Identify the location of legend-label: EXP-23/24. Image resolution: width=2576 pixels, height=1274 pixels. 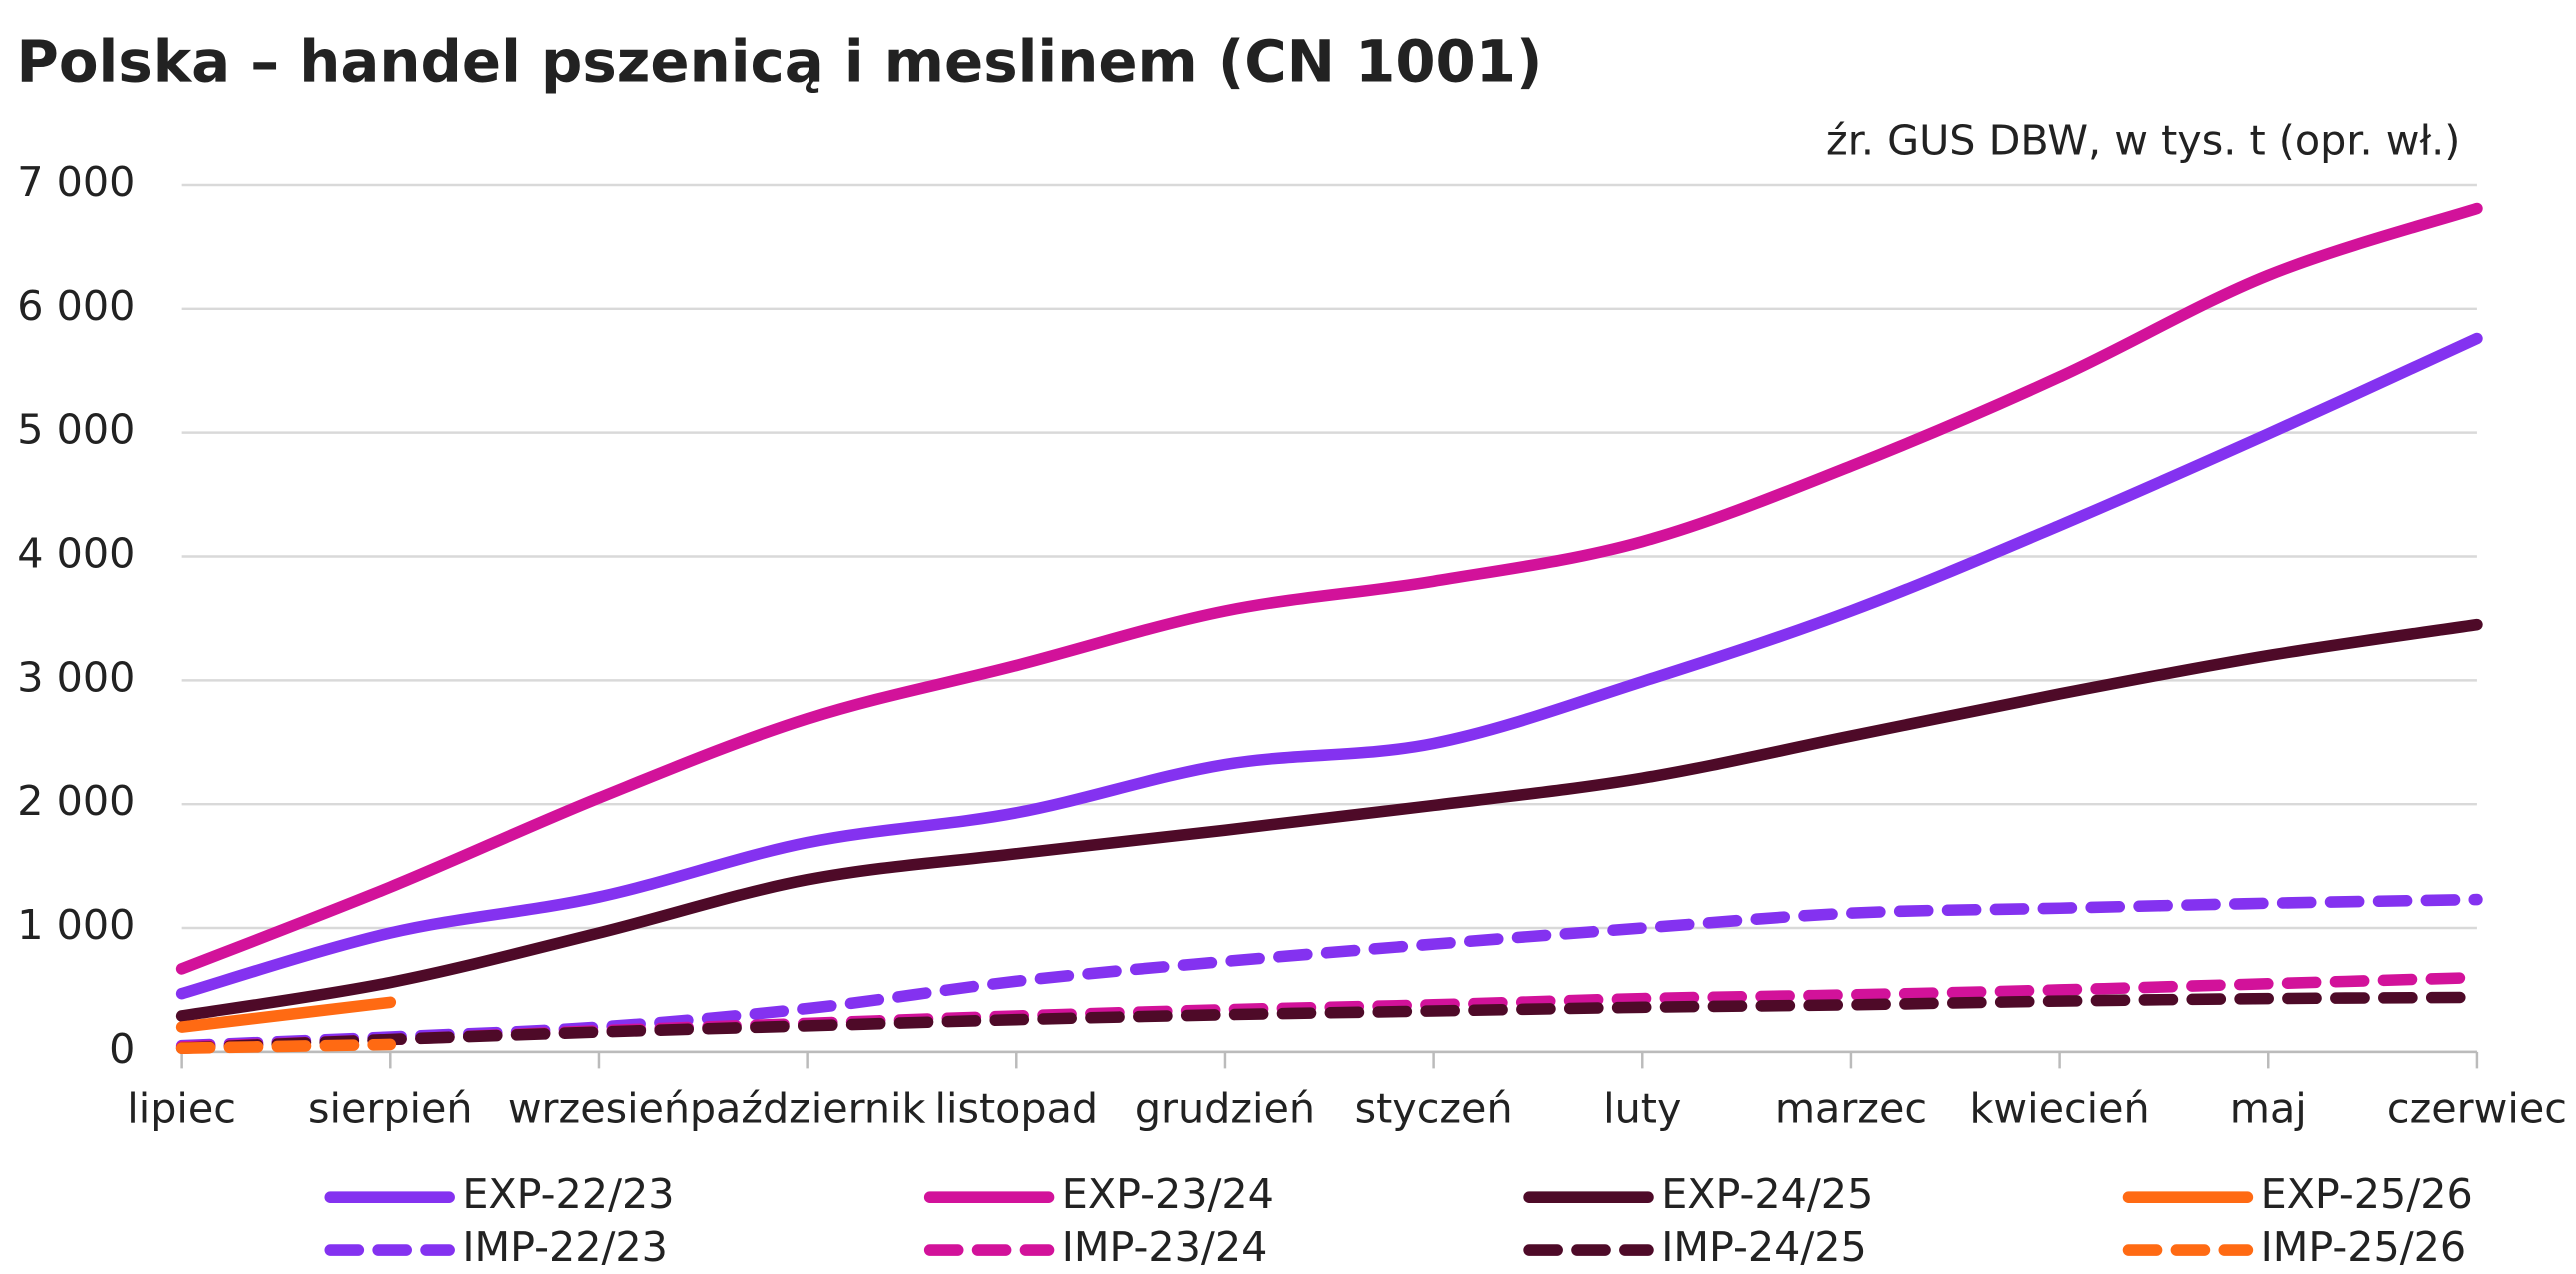
(1168, 1194).